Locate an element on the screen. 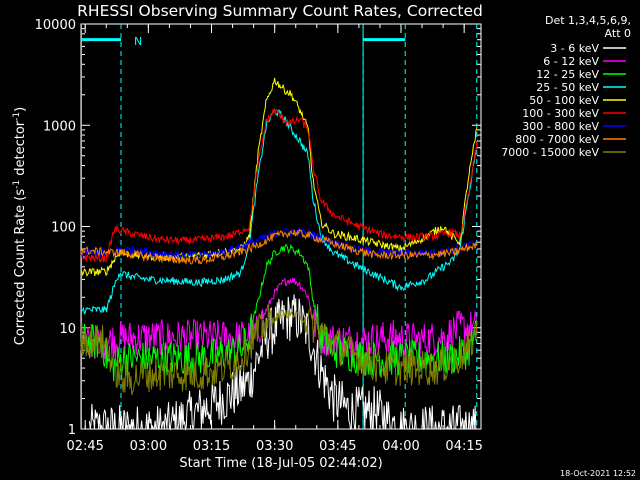 The height and width of the screenshot is (480, 640). y-axis-label: Corrected Count Rate (s-1 detector-1) is located at coordinates (20, 226).